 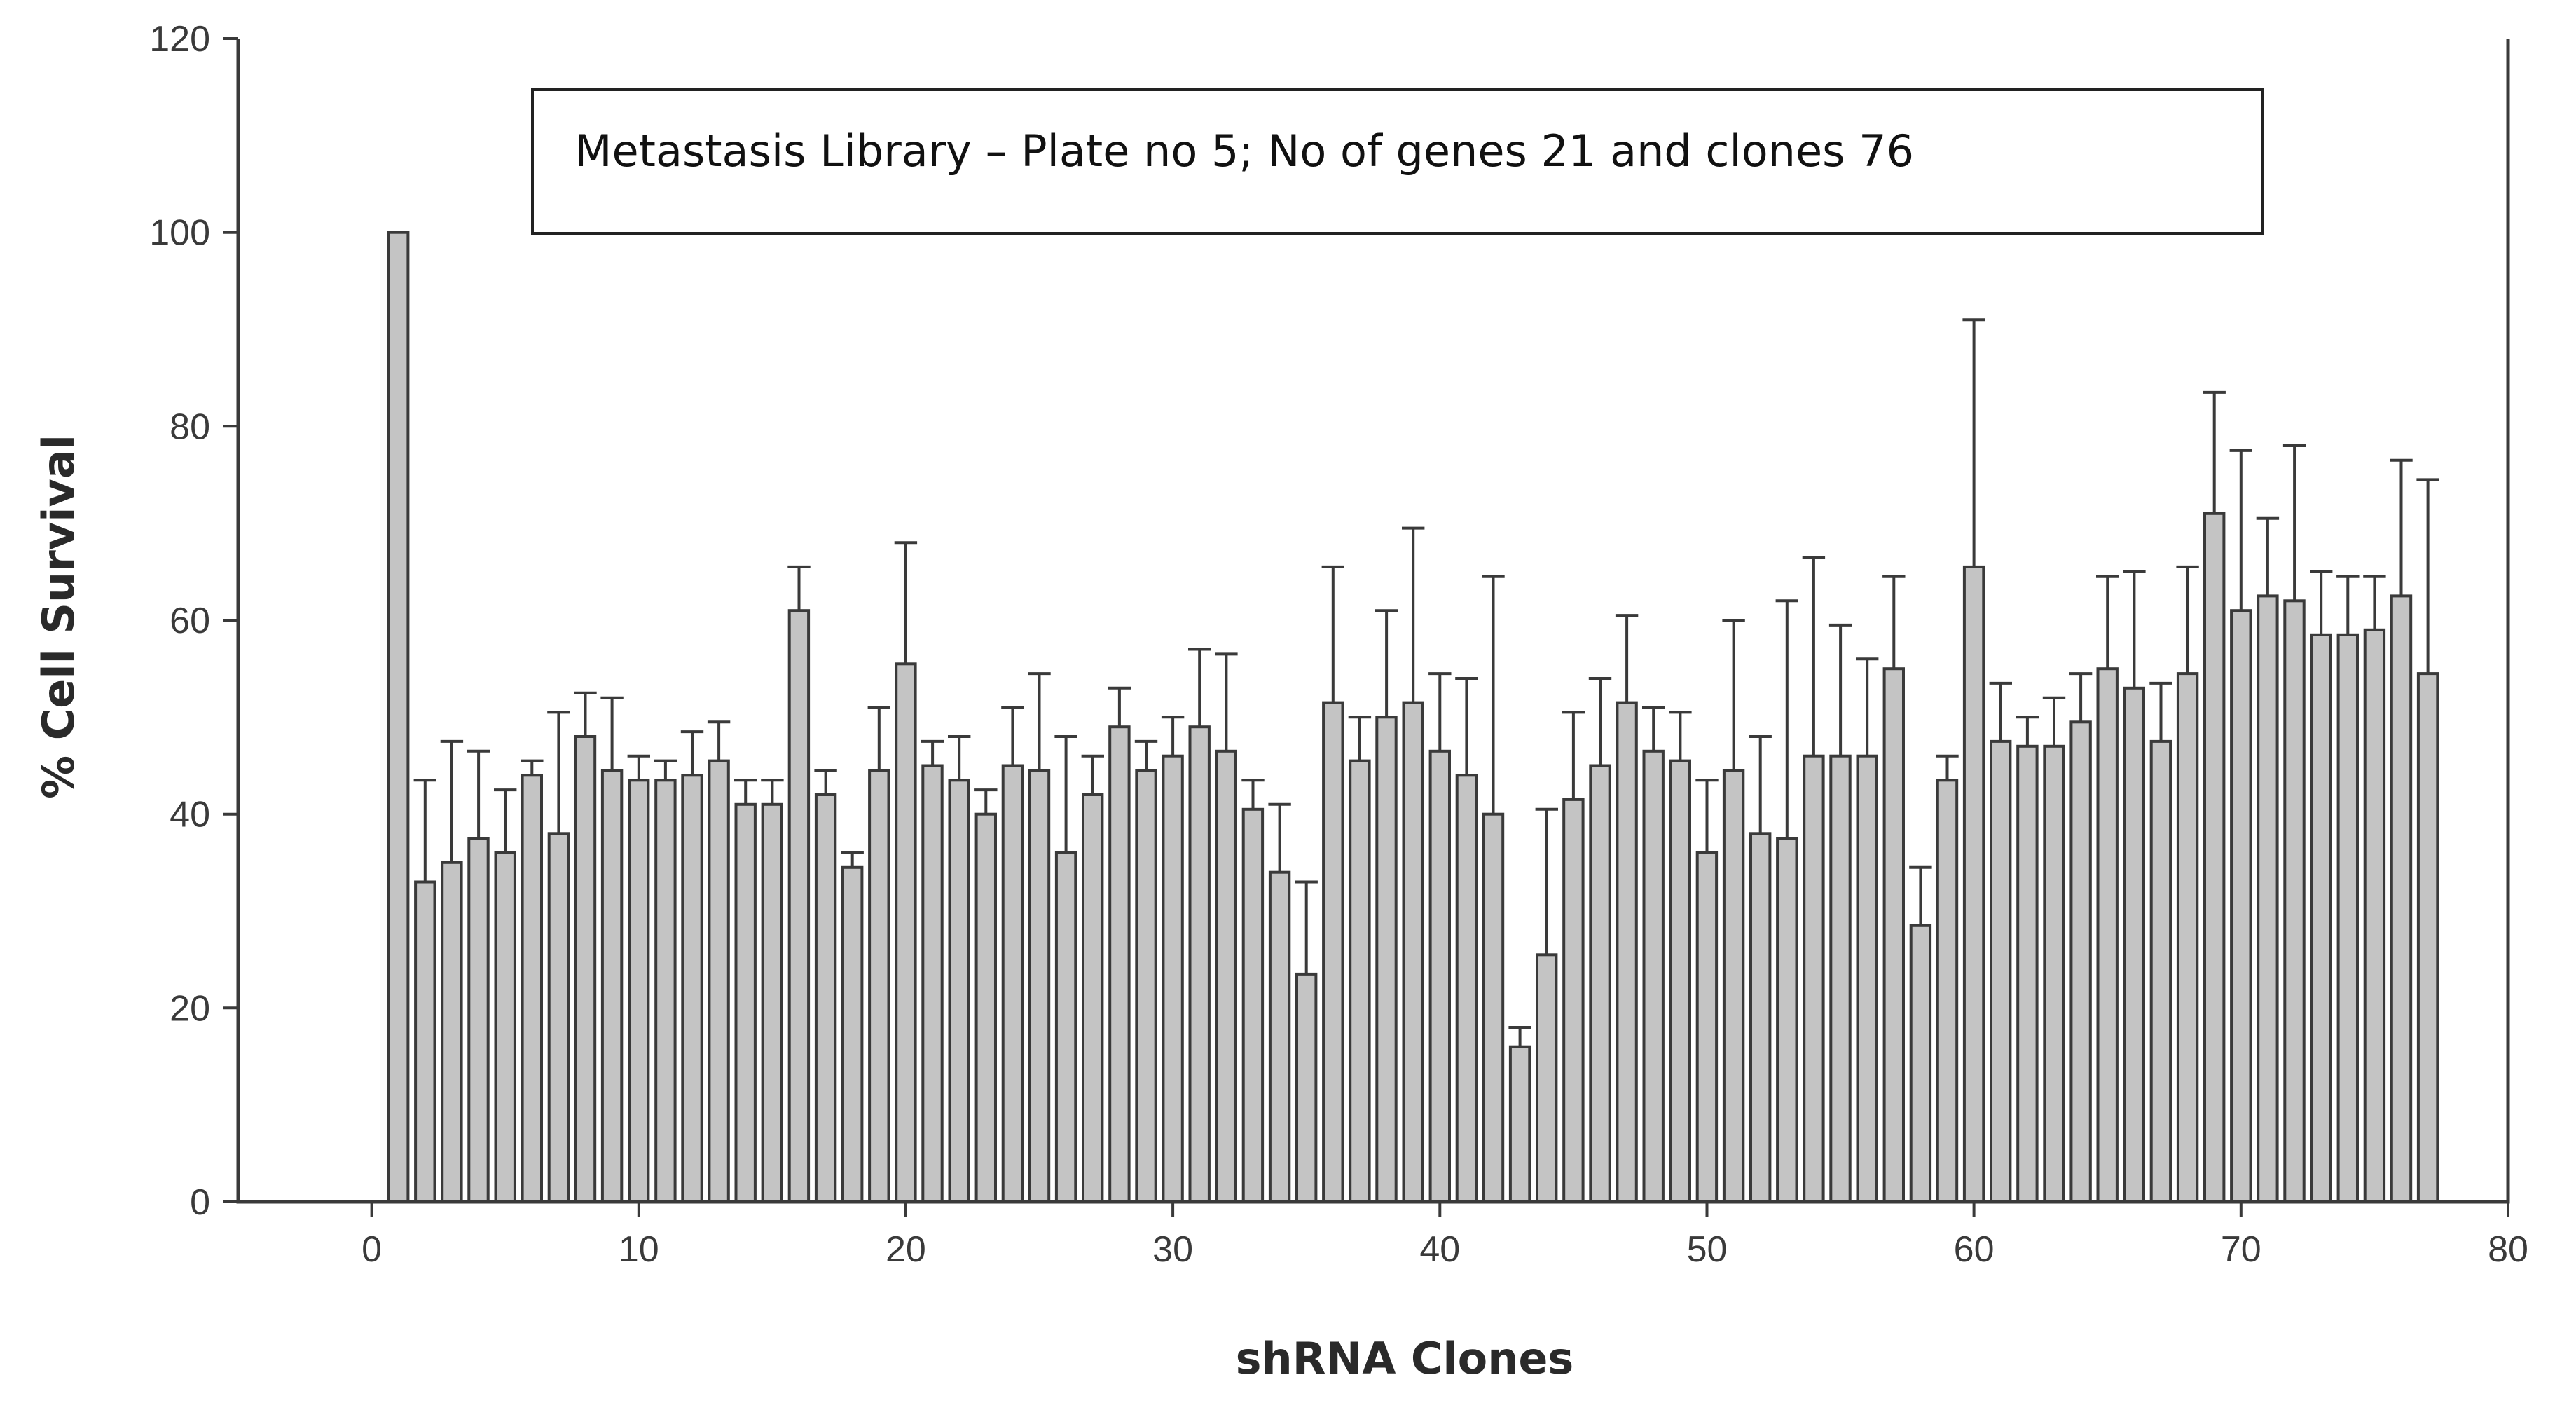 I want to click on y-tick-label: 0, so click(x=200, y=1202).